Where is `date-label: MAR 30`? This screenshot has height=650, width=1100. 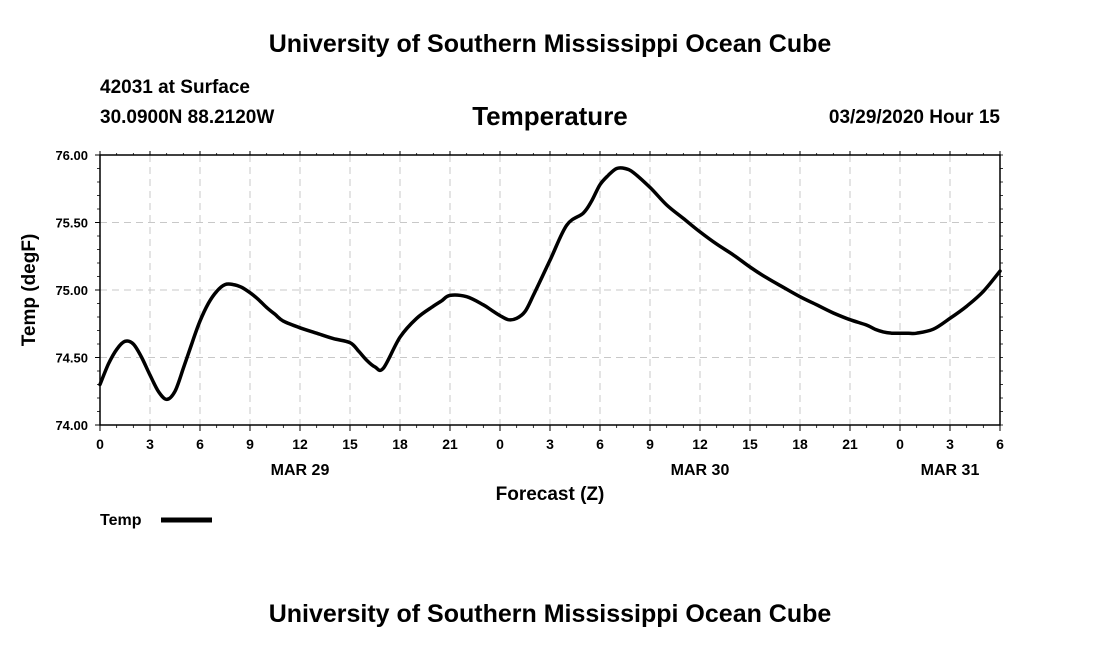 date-label: MAR 30 is located at coordinates (700, 470).